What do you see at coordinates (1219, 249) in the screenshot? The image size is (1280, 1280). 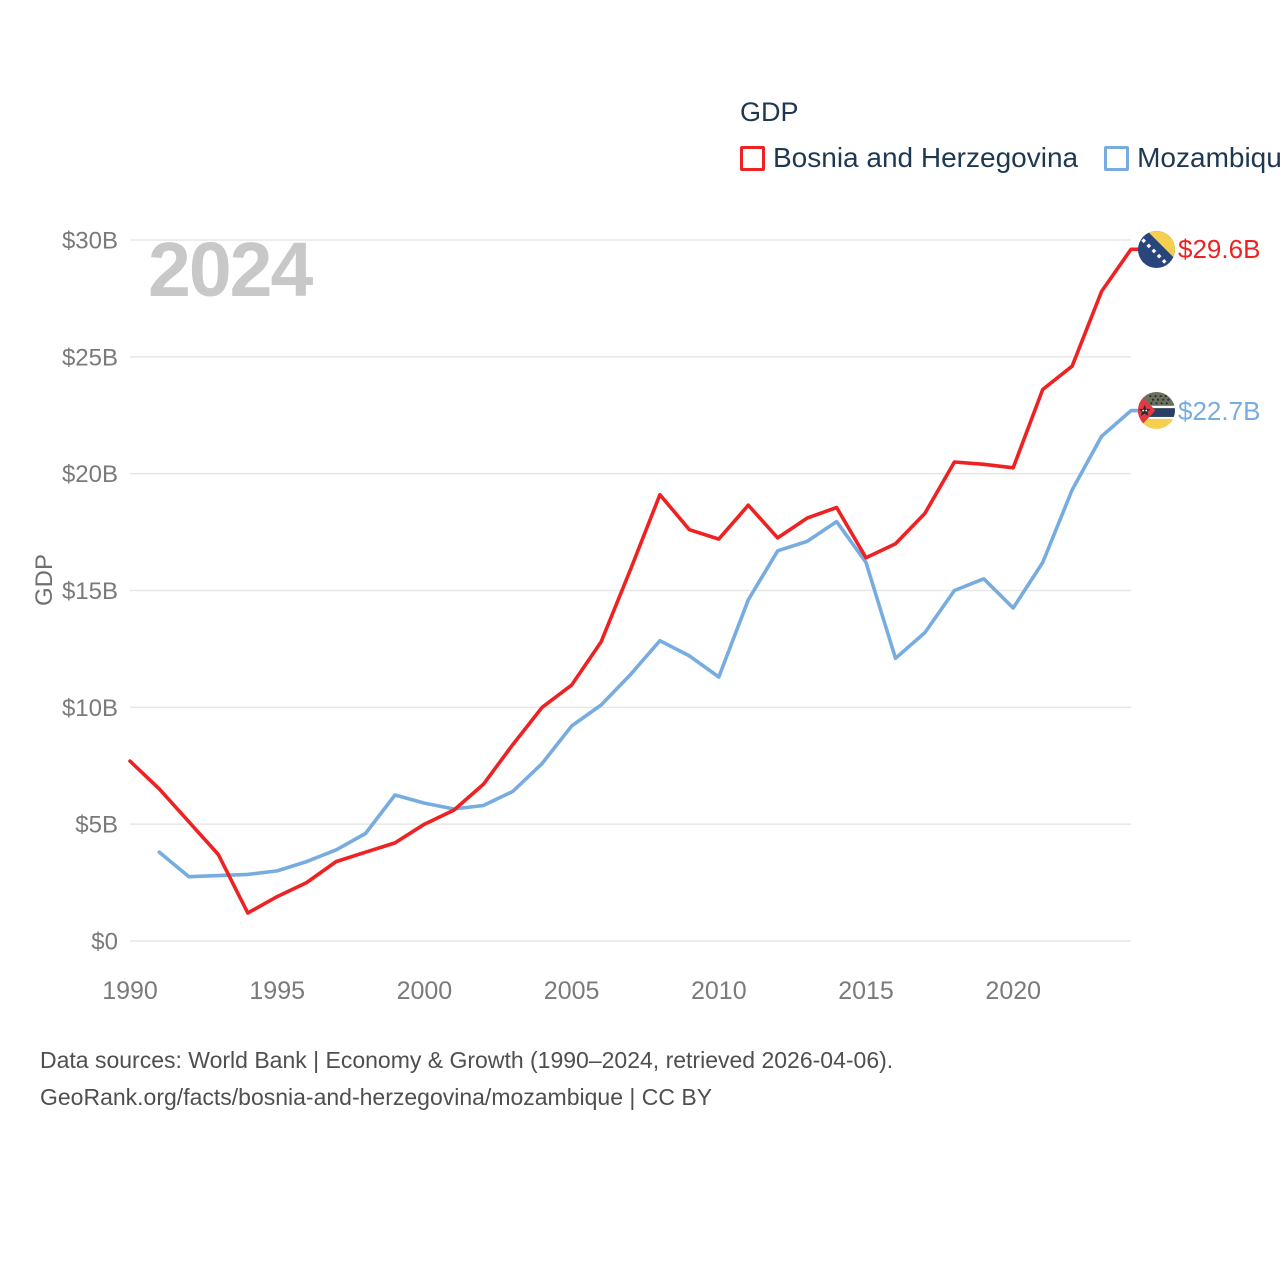 I see `bosnia-end-value-label: $29.6B` at bounding box center [1219, 249].